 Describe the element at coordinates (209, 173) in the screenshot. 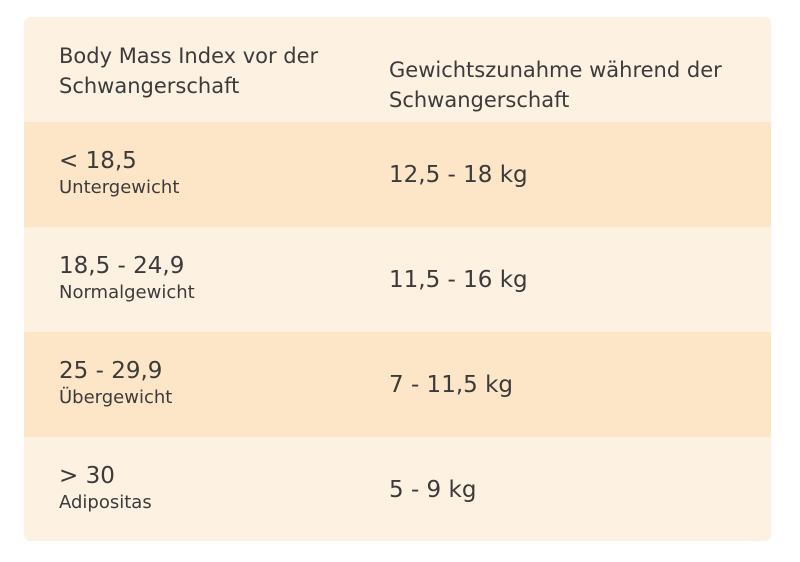

I see `bmi-cell: < 18,5 Untergewicht` at that location.